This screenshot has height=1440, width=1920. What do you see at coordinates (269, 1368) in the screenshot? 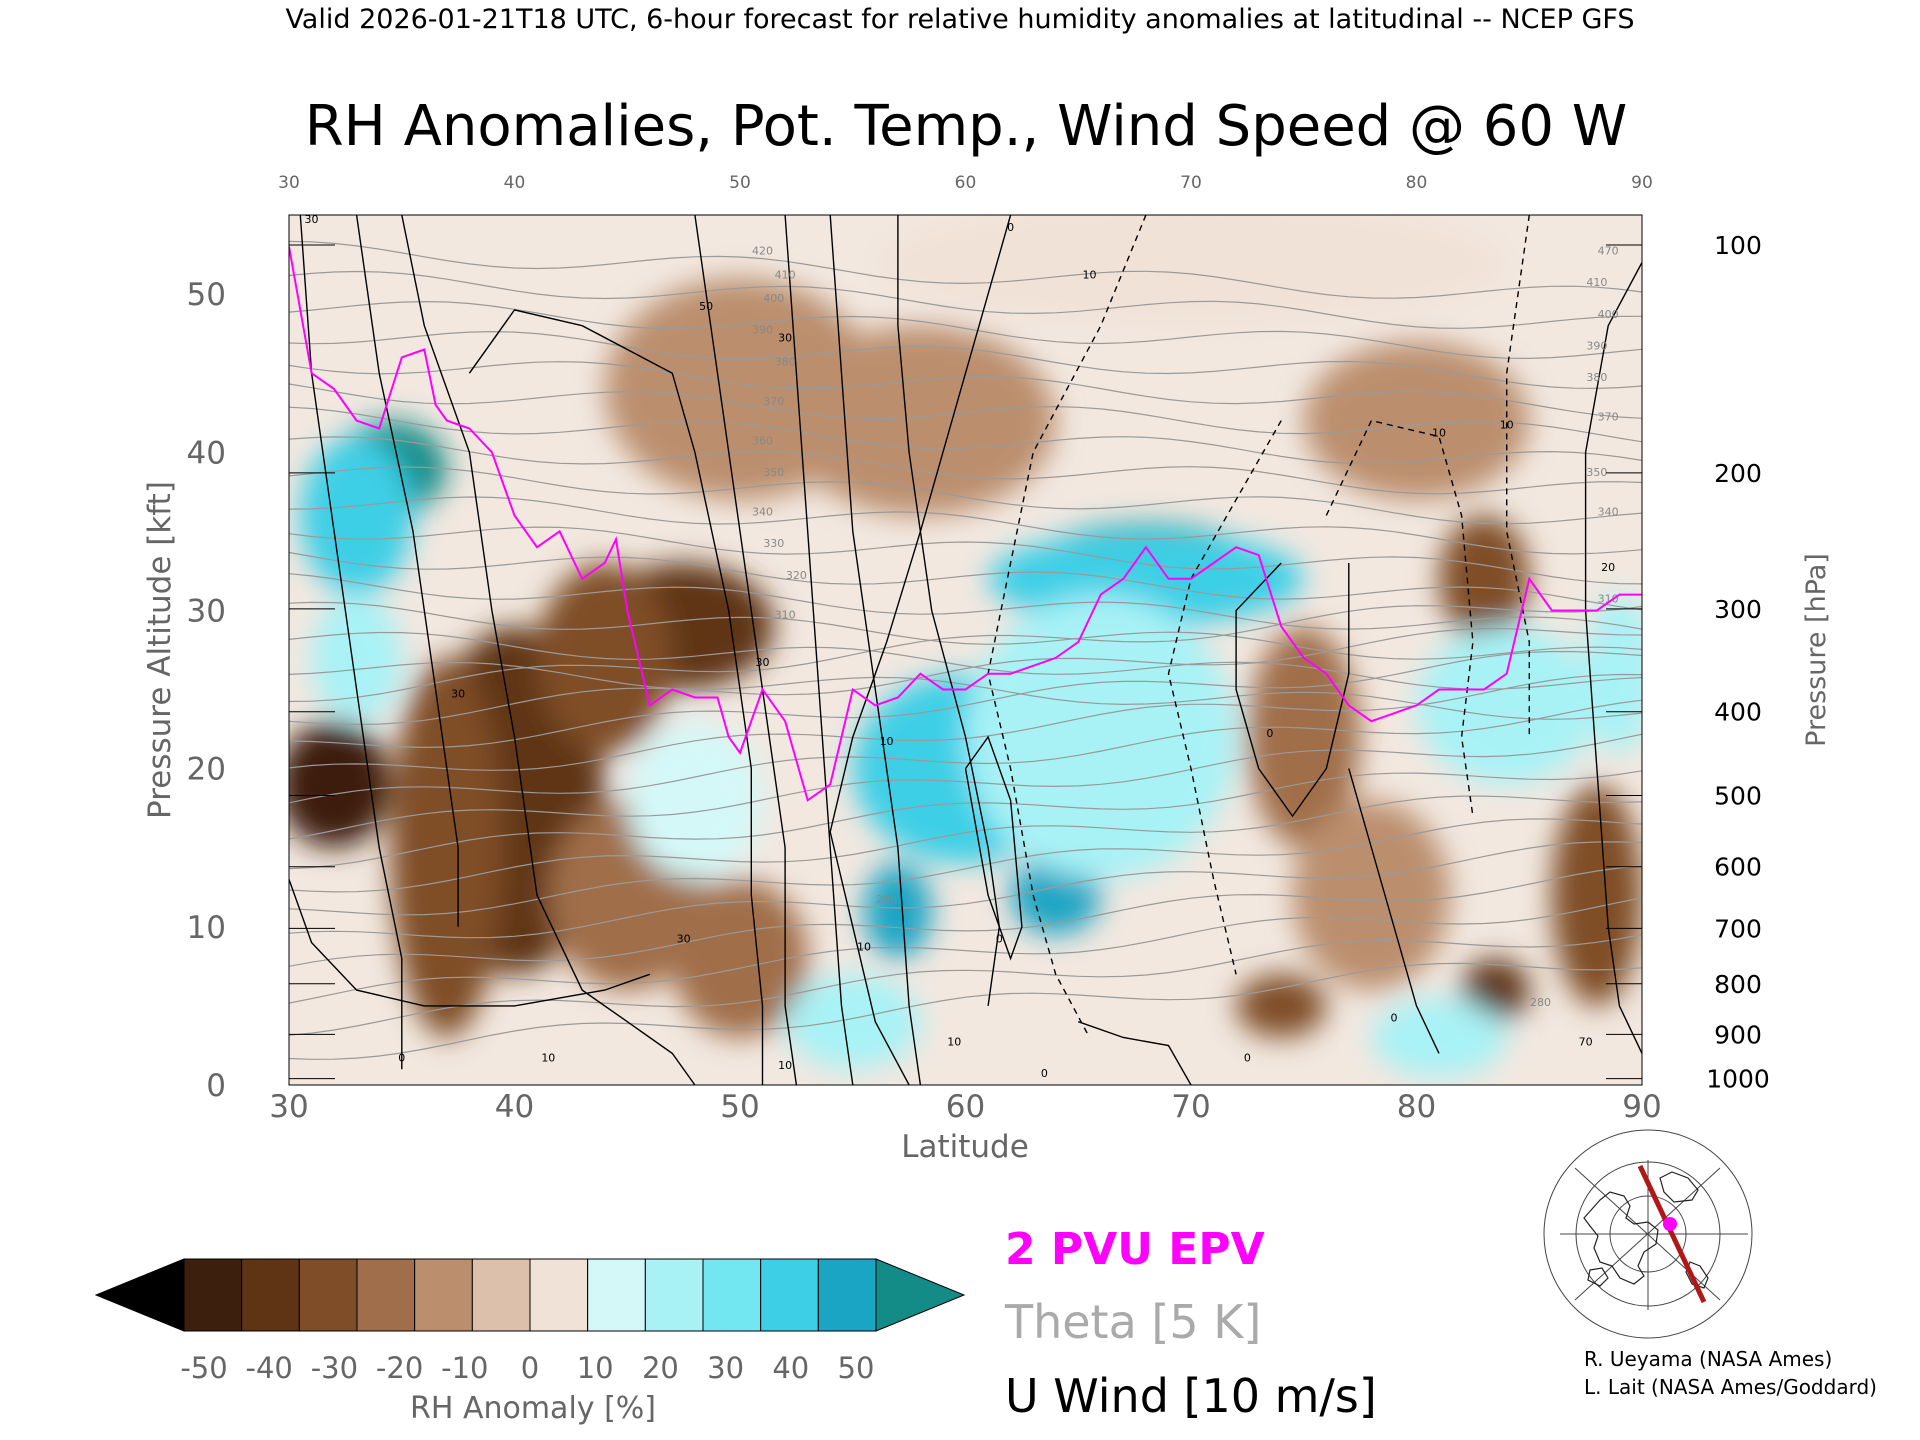
I see `colorbar-tick-label: -40` at bounding box center [269, 1368].